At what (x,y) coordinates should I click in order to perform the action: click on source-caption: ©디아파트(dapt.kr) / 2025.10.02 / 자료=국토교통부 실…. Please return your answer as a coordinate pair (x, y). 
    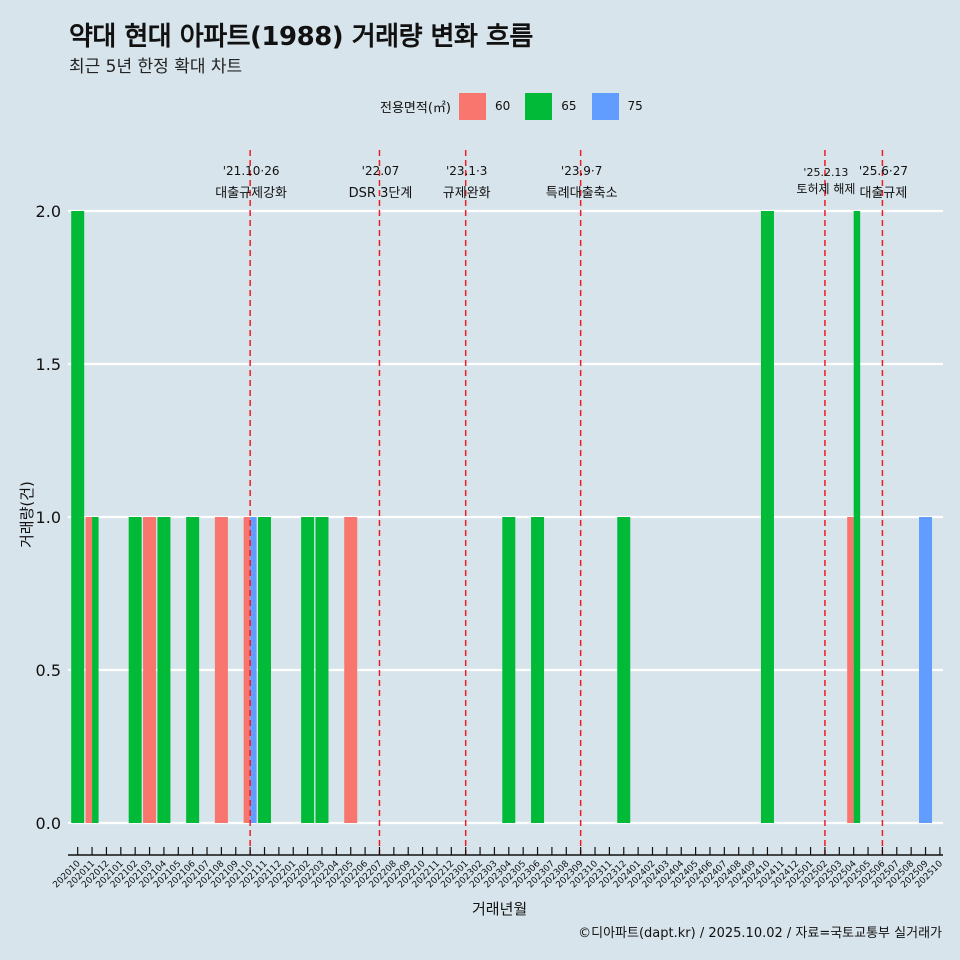
    Looking at the image, I should click on (760, 933).